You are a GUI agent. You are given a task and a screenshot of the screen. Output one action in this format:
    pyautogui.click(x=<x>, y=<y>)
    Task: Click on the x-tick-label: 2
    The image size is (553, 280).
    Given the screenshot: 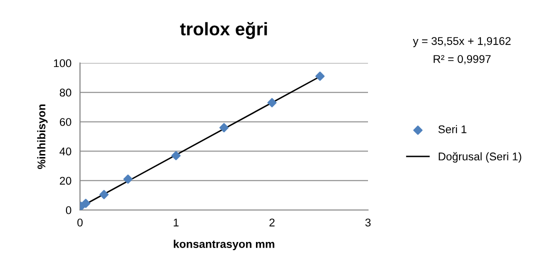 What is the action you would take?
    pyautogui.click(x=272, y=222)
    